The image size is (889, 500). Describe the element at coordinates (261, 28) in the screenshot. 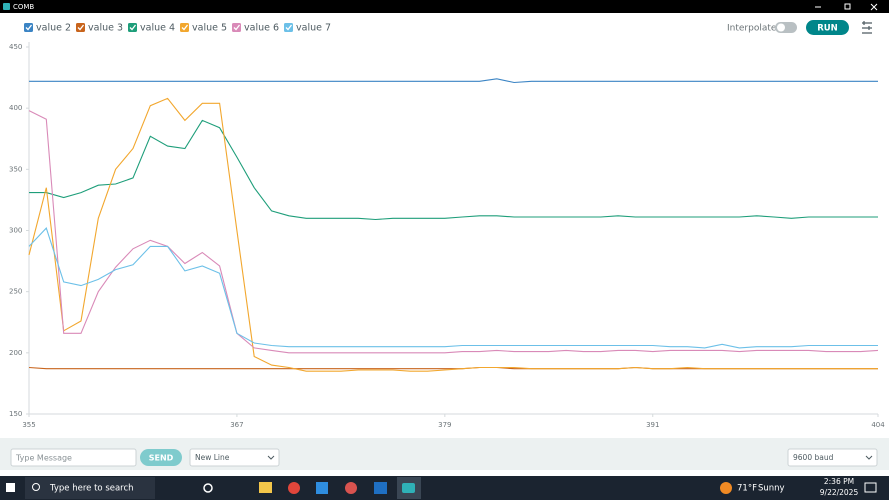

I see `legend-label: value 6` at that location.